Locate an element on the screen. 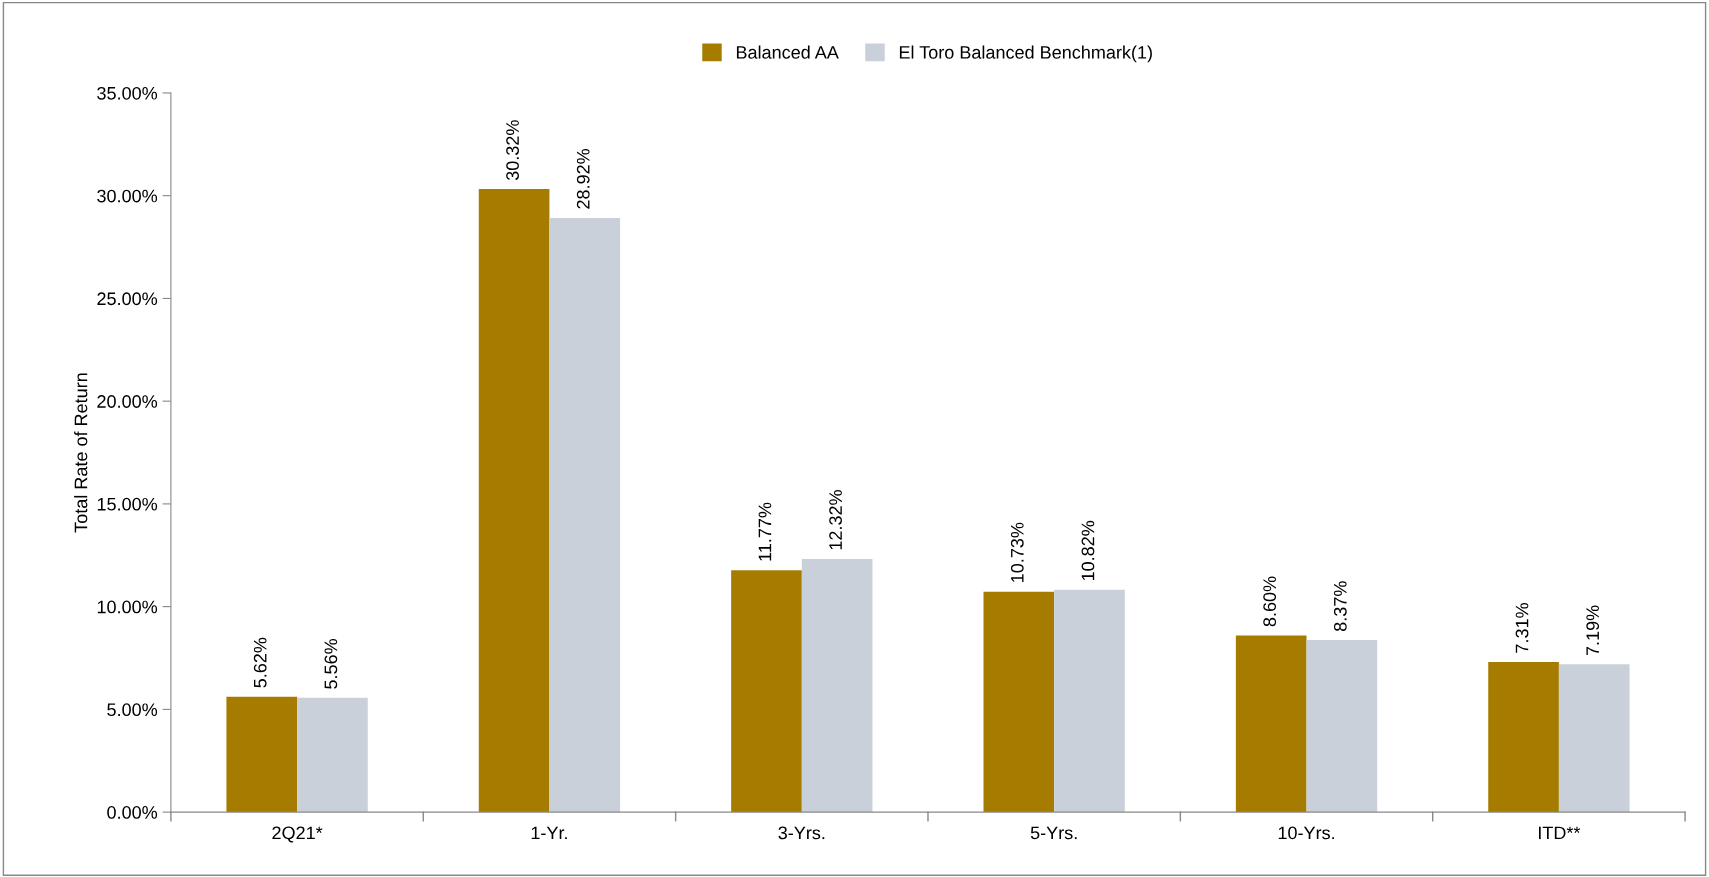 The height and width of the screenshot is (877, 1709). x-tick-label: 3-Yrs. is located at coordinates (801, 833).